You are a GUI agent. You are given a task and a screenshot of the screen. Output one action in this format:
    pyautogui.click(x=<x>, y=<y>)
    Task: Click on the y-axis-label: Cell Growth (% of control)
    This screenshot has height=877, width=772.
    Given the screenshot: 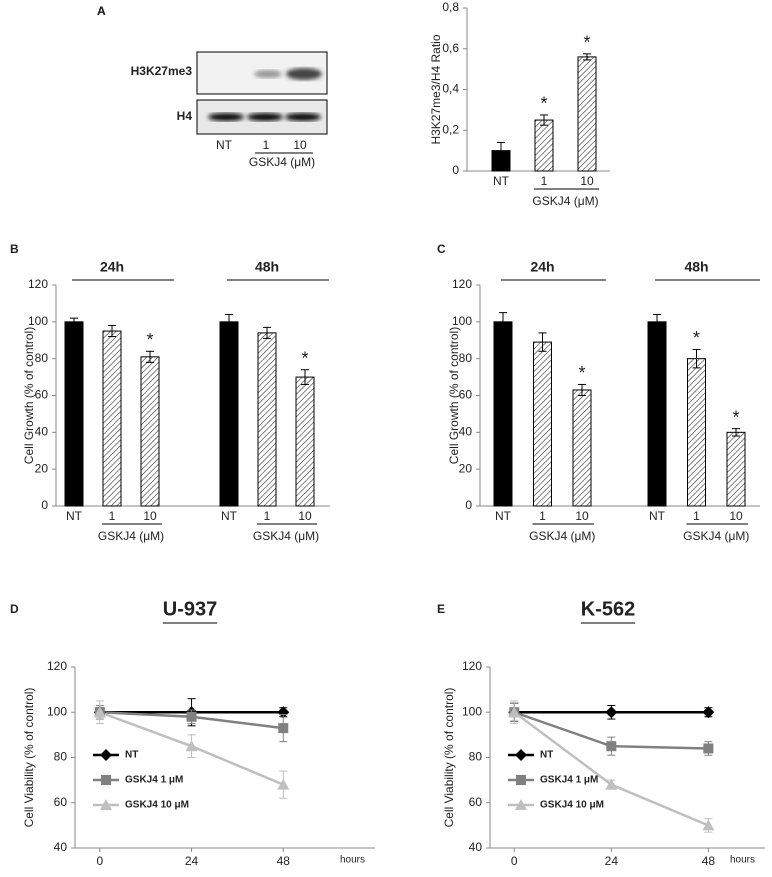 What is the action you would take?
    pyautogui.click(x=454, y=395)
    